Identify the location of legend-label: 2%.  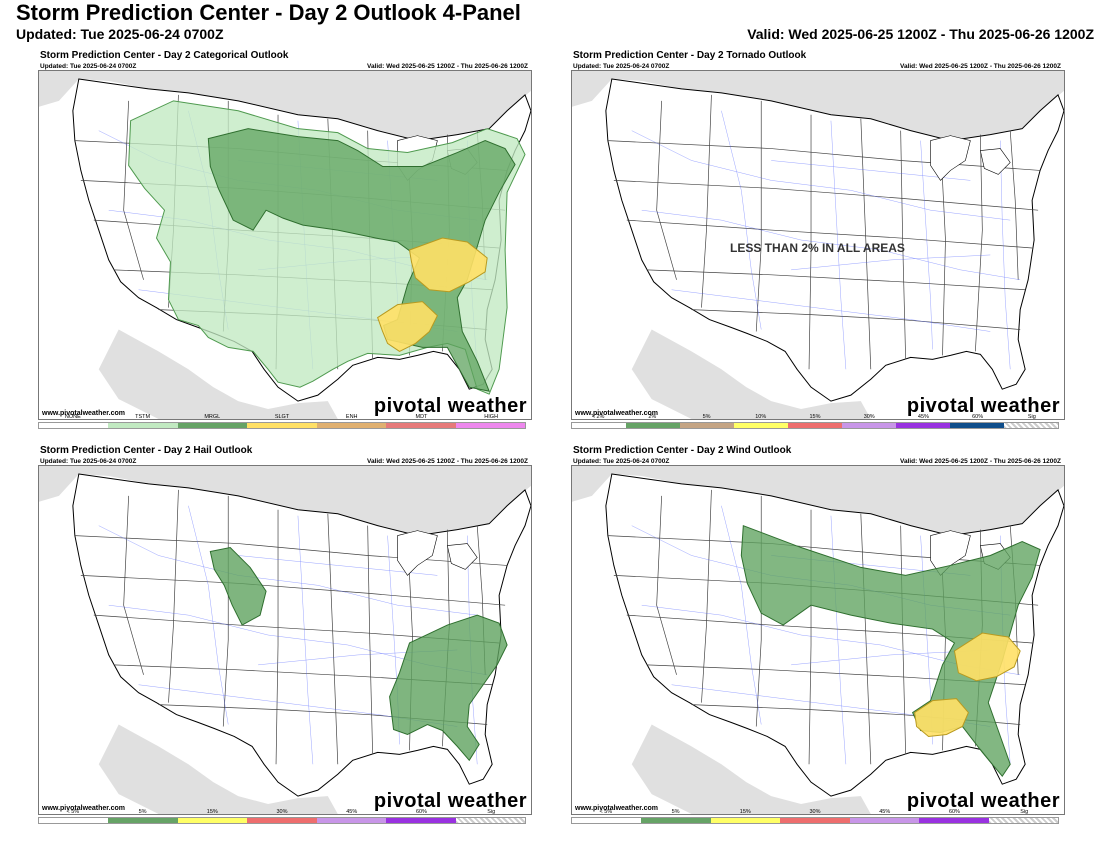
(652, 417).